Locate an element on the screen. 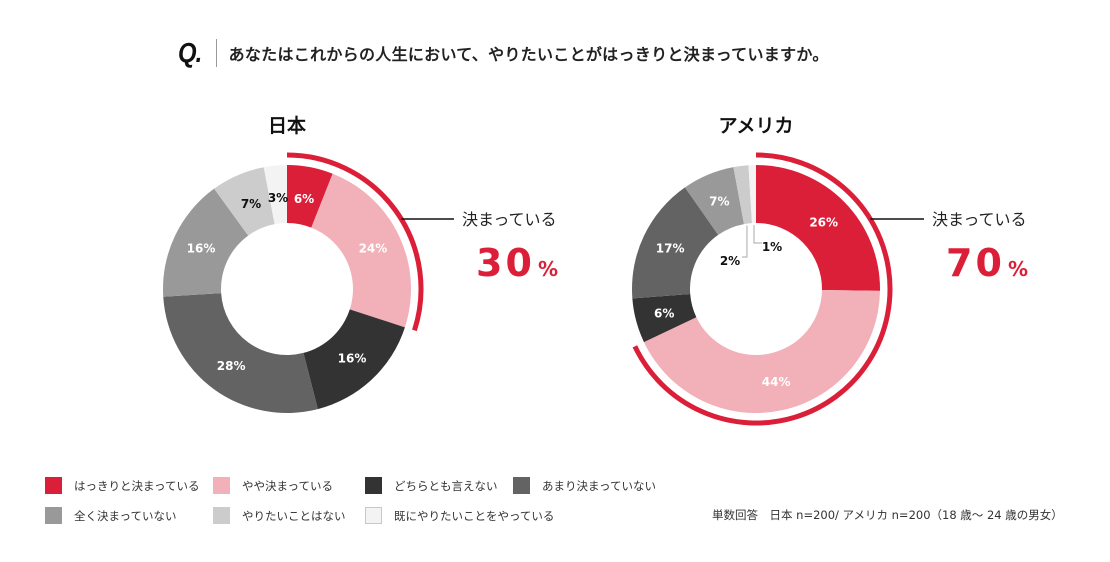 The image size is (1110, 562). callout-value: 70 is located at coordinates (975, 263).